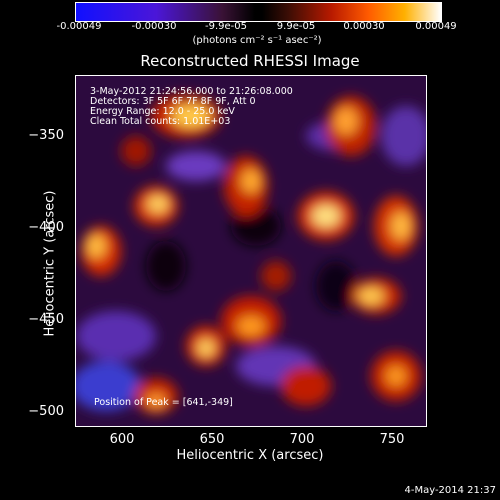  What do you see at coordinates (392, 439) in the screenshot?
I see `x-tick-label: 750` at bounding box center [392, 439].